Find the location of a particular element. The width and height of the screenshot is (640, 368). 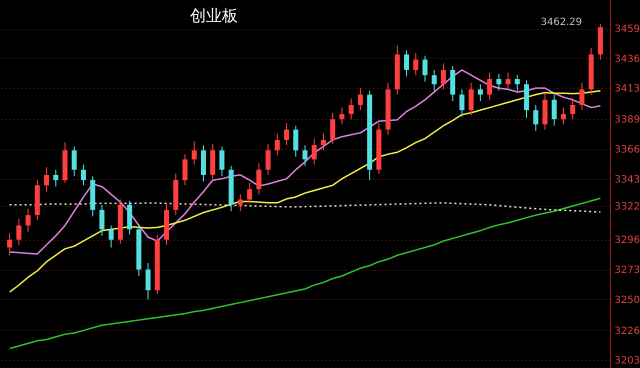

y-tick-label: 3389 is located at coordinates (627, 120).